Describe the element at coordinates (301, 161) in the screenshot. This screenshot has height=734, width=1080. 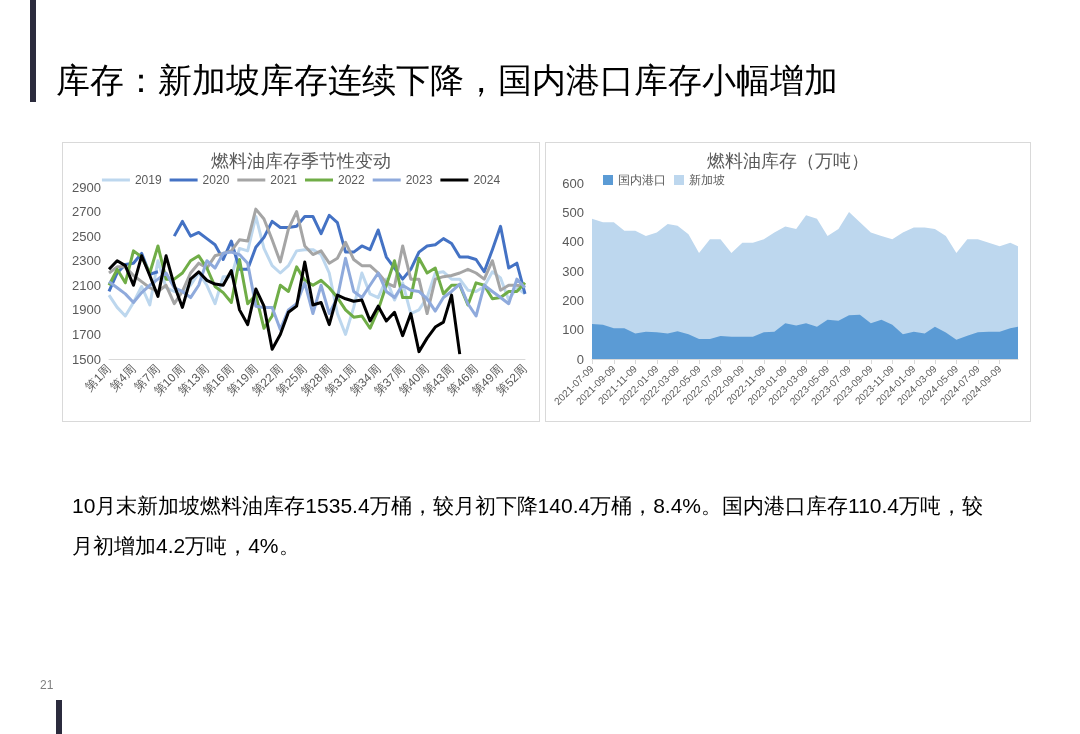
I see `chart-title: 燃料油库存季节性变动` at that location.